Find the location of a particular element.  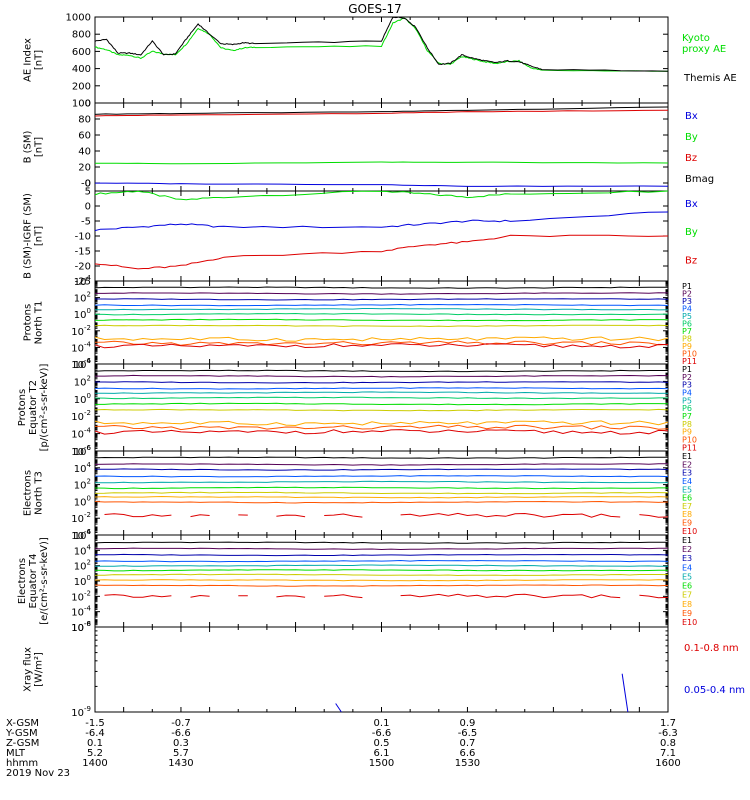

x-axis-row-value: 7.1 is located at coordinates (668, 753).